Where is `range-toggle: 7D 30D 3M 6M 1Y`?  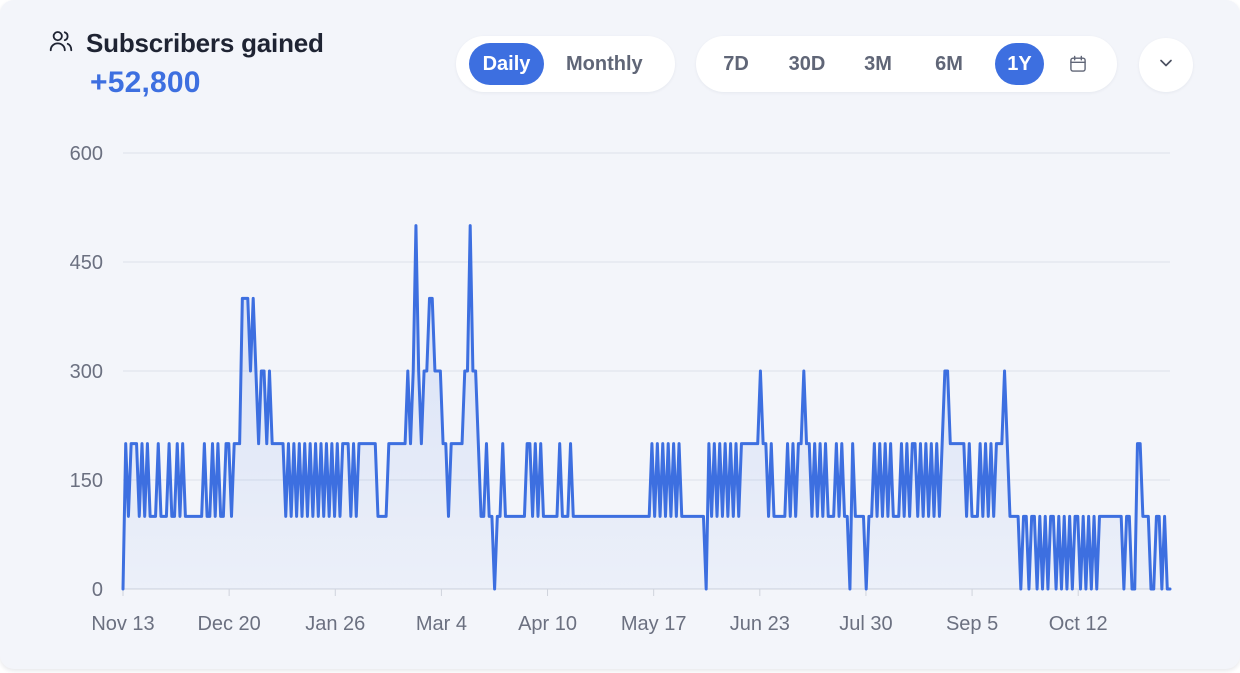 range-toggle: 7D 30D 3M 6M 1Y is located at coordinates (906, 64).